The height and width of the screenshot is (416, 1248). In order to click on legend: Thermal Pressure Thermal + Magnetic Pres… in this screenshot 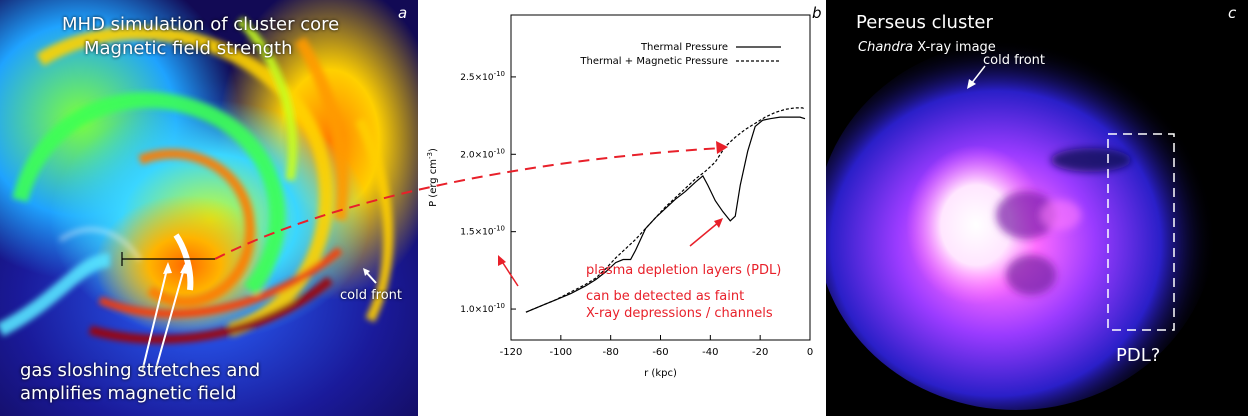, I will do `click(680, 54)`.